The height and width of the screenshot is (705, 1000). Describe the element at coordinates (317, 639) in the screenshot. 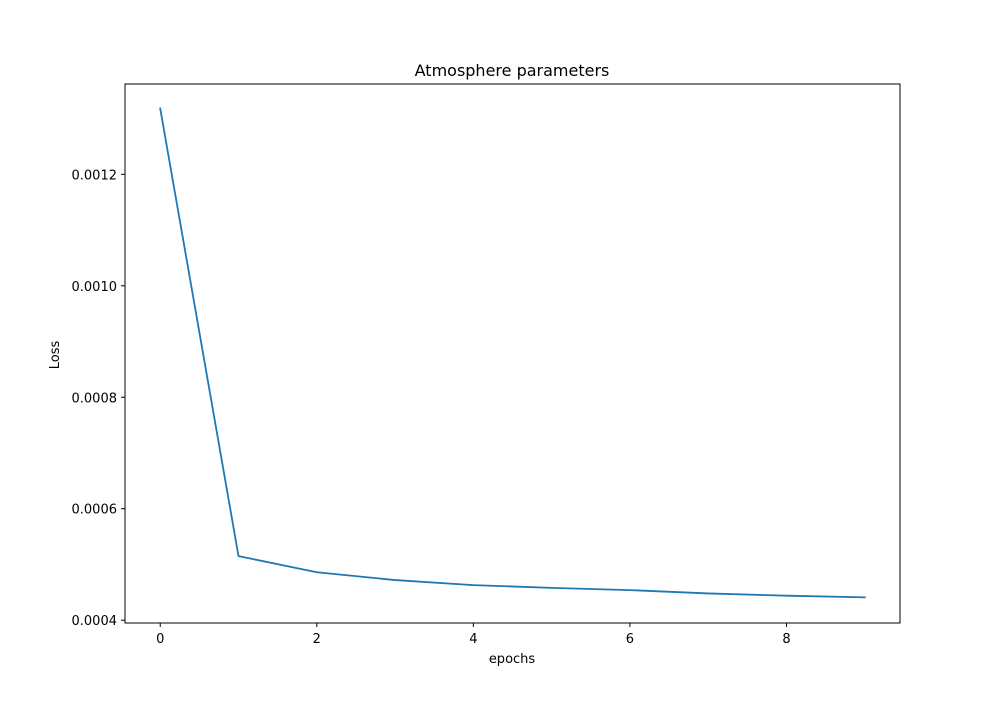

I see `x-tick-label: 2` at that location.